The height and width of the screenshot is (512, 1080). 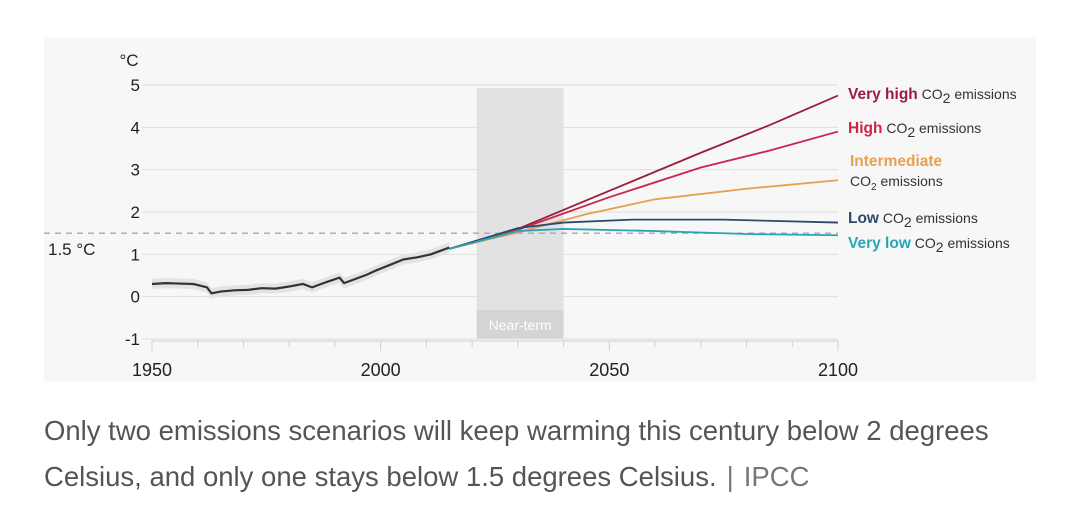 I want to click on y-tick-label: 2, so click(x=135, y=212).